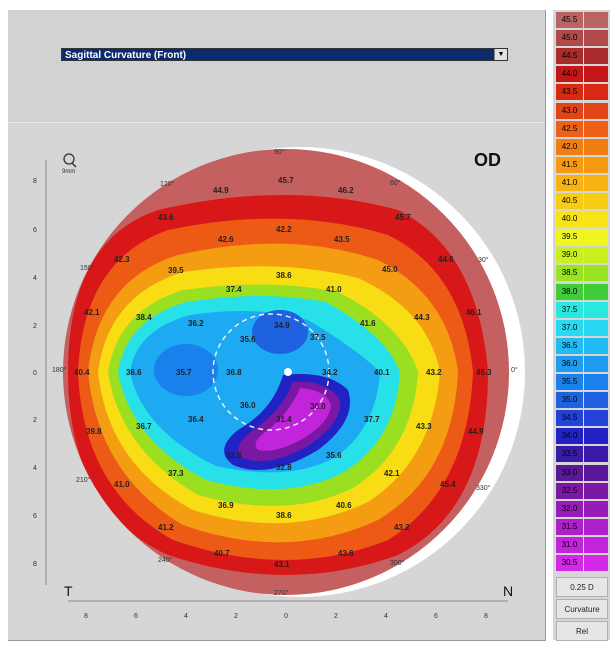  I want to click on curvature-value: 43.1, so click(282, 564).